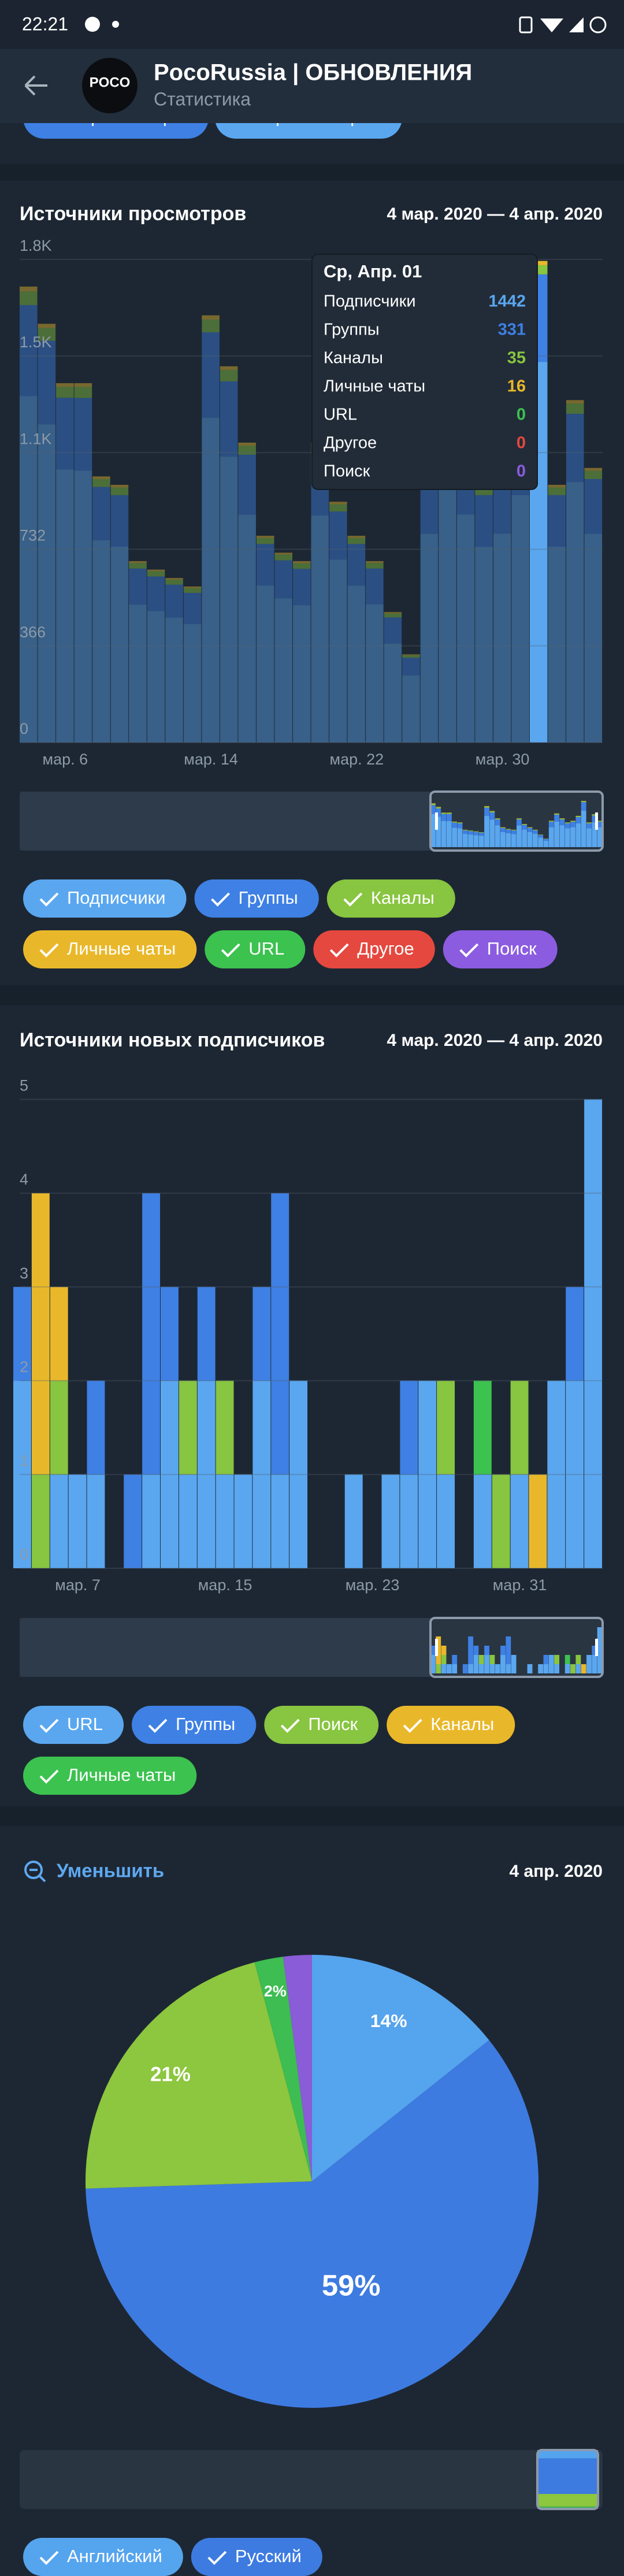 This screenshot has height=2576, width=624. I want to click on y-tick-label: 1.5K, so click(36, 342).